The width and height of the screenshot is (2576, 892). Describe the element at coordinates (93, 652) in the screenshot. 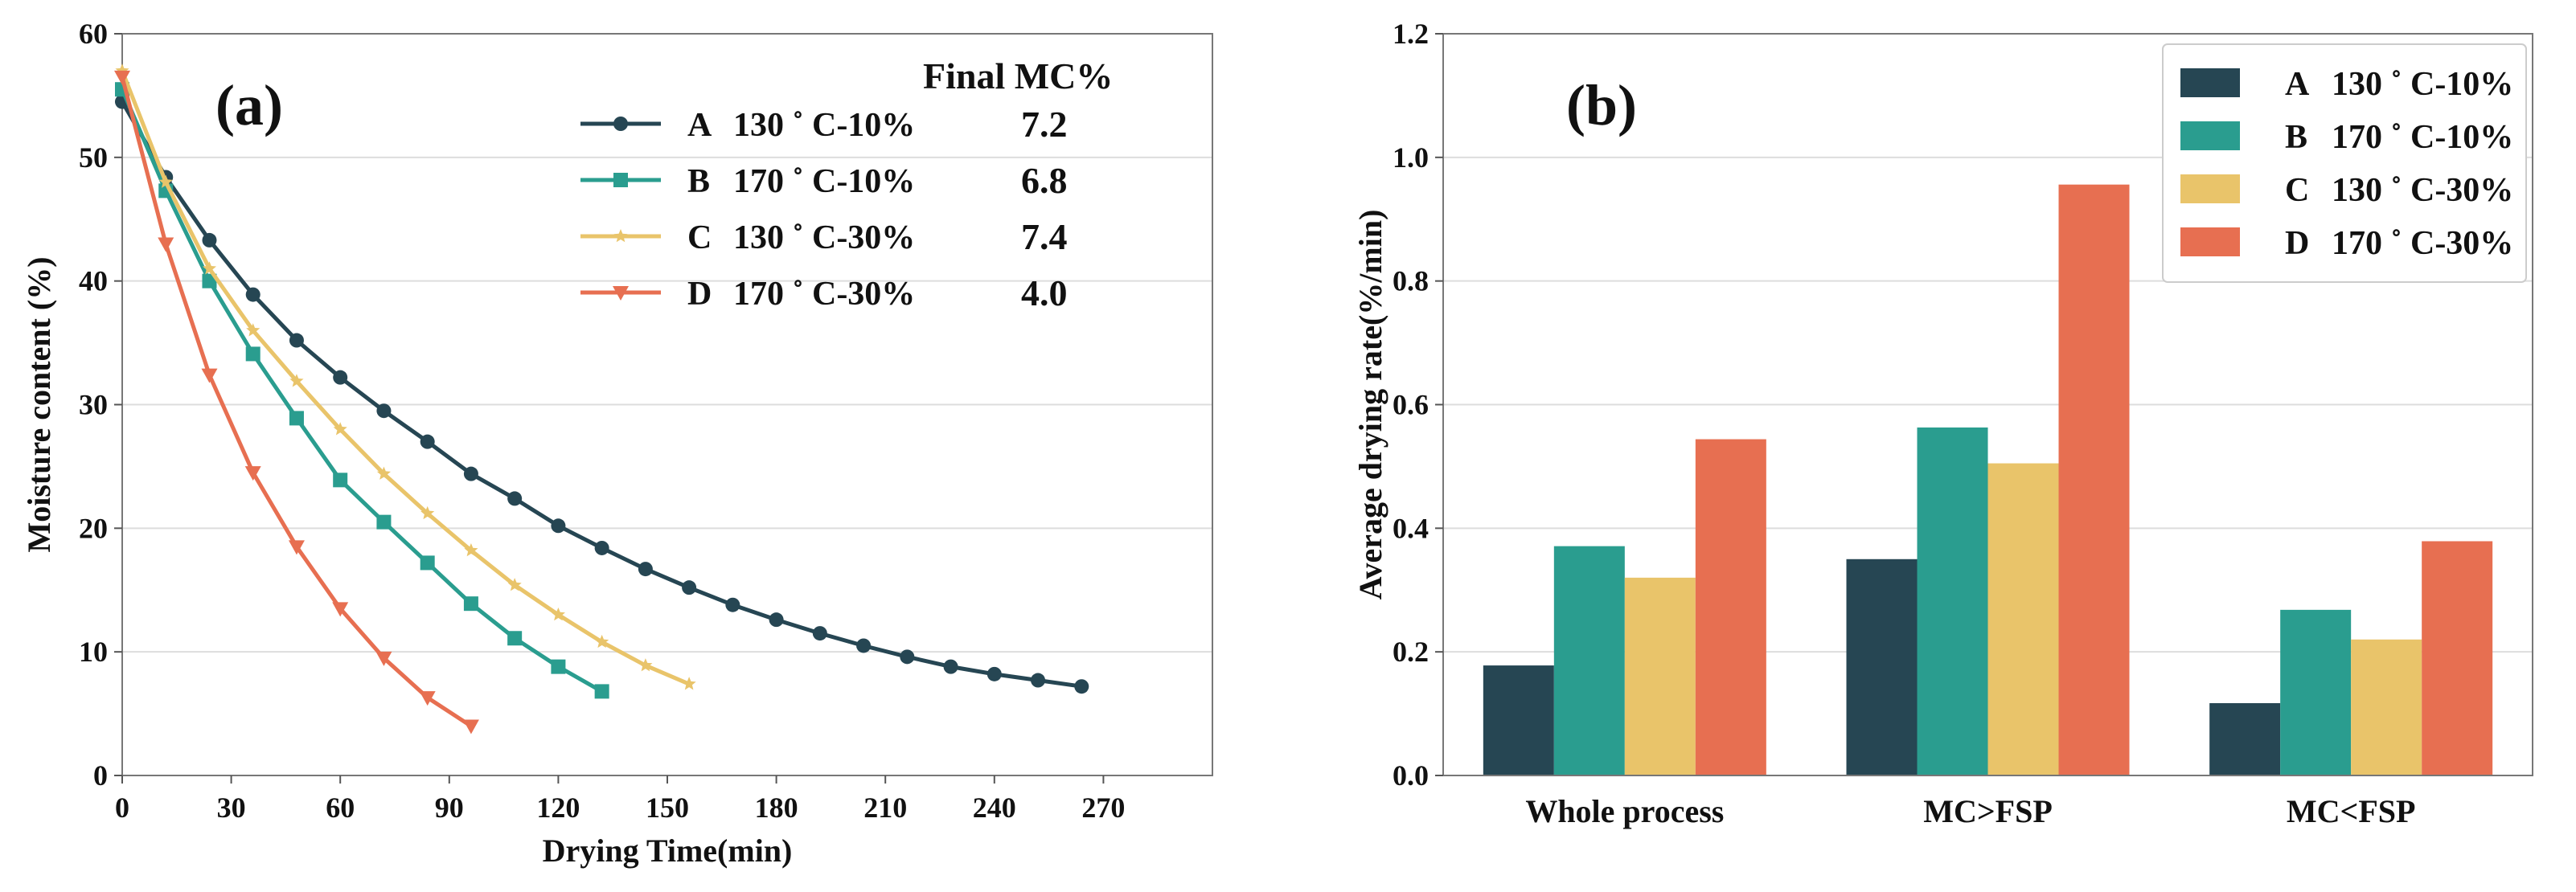

I see `y-tick-label: 10` at that location.